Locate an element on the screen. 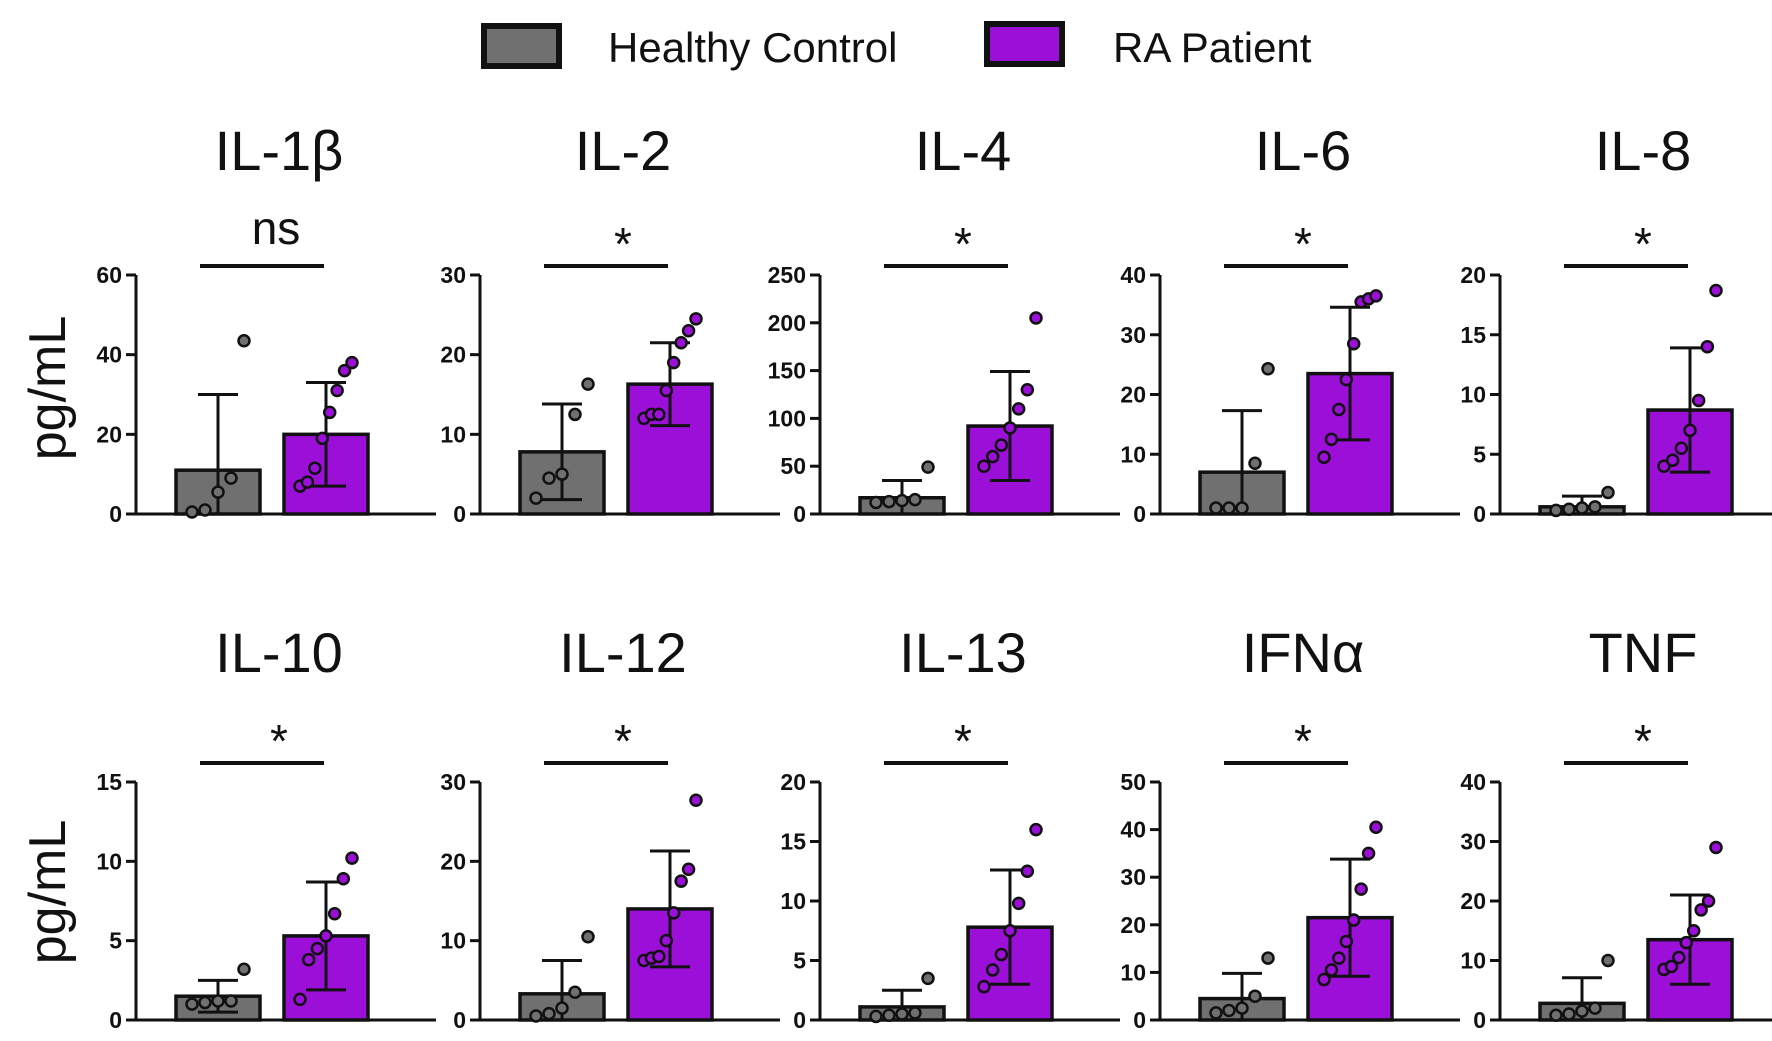 The width and height of the screenshot is (1772, 1041). legend-label-healthy: Healthy Control is located at coordinates (752, 47).